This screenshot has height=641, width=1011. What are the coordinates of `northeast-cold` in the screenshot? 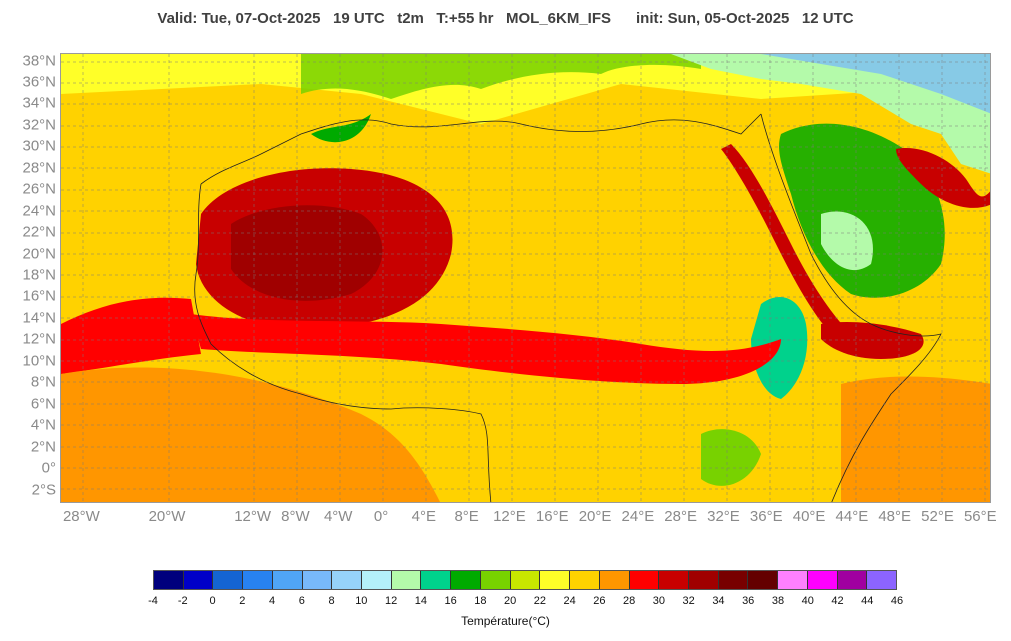 It's located at (875, 84).